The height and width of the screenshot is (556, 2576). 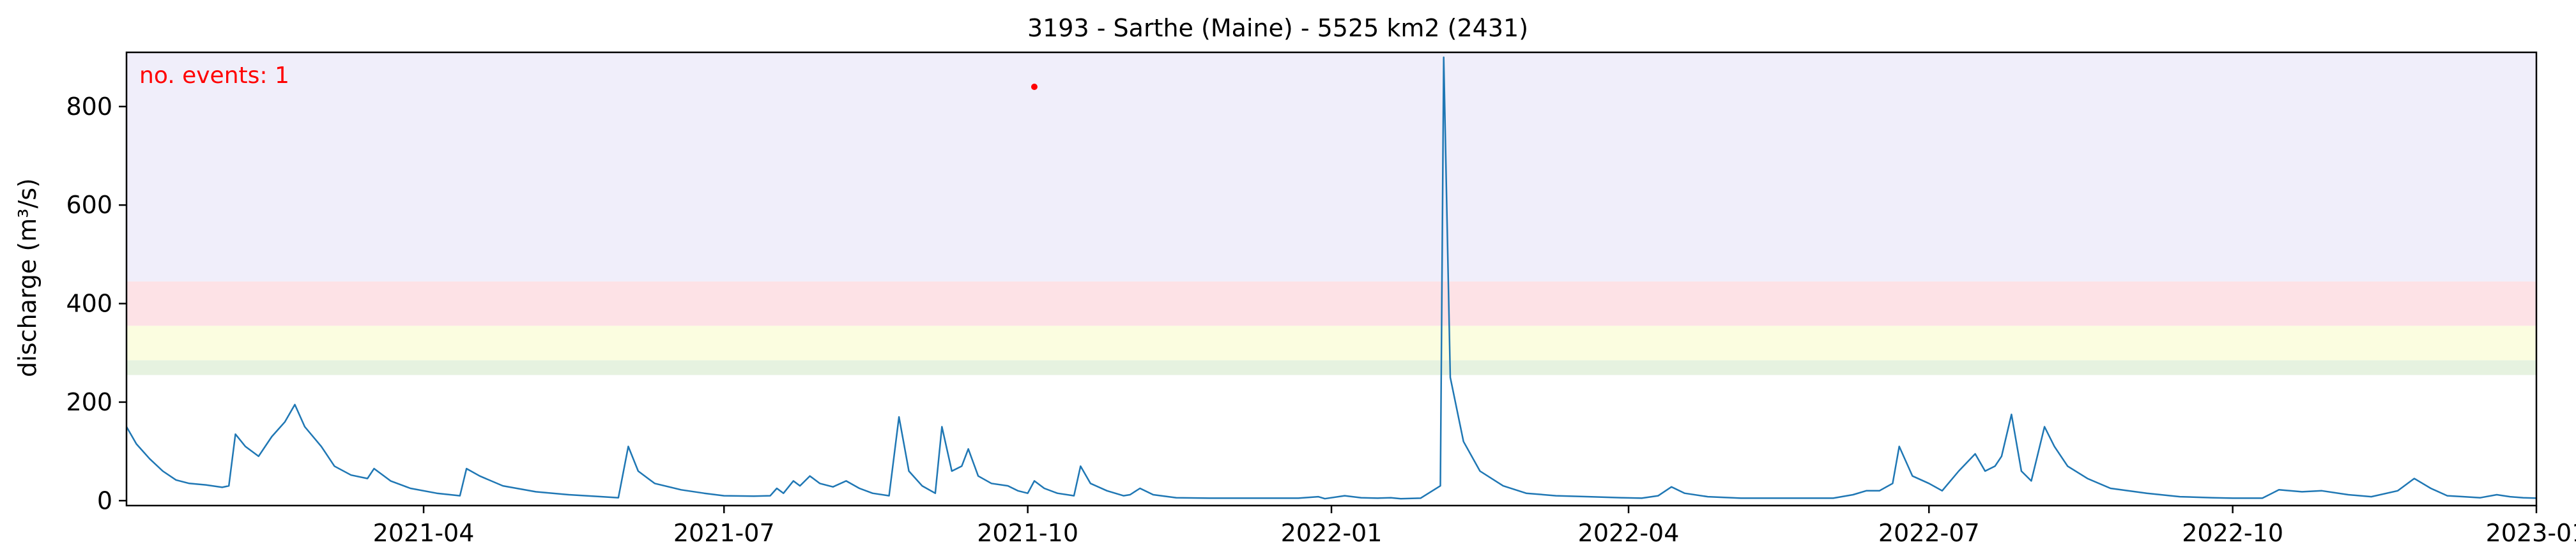 I want to click on x-tick-label: 2023-01, so click(x=2531, y=533).